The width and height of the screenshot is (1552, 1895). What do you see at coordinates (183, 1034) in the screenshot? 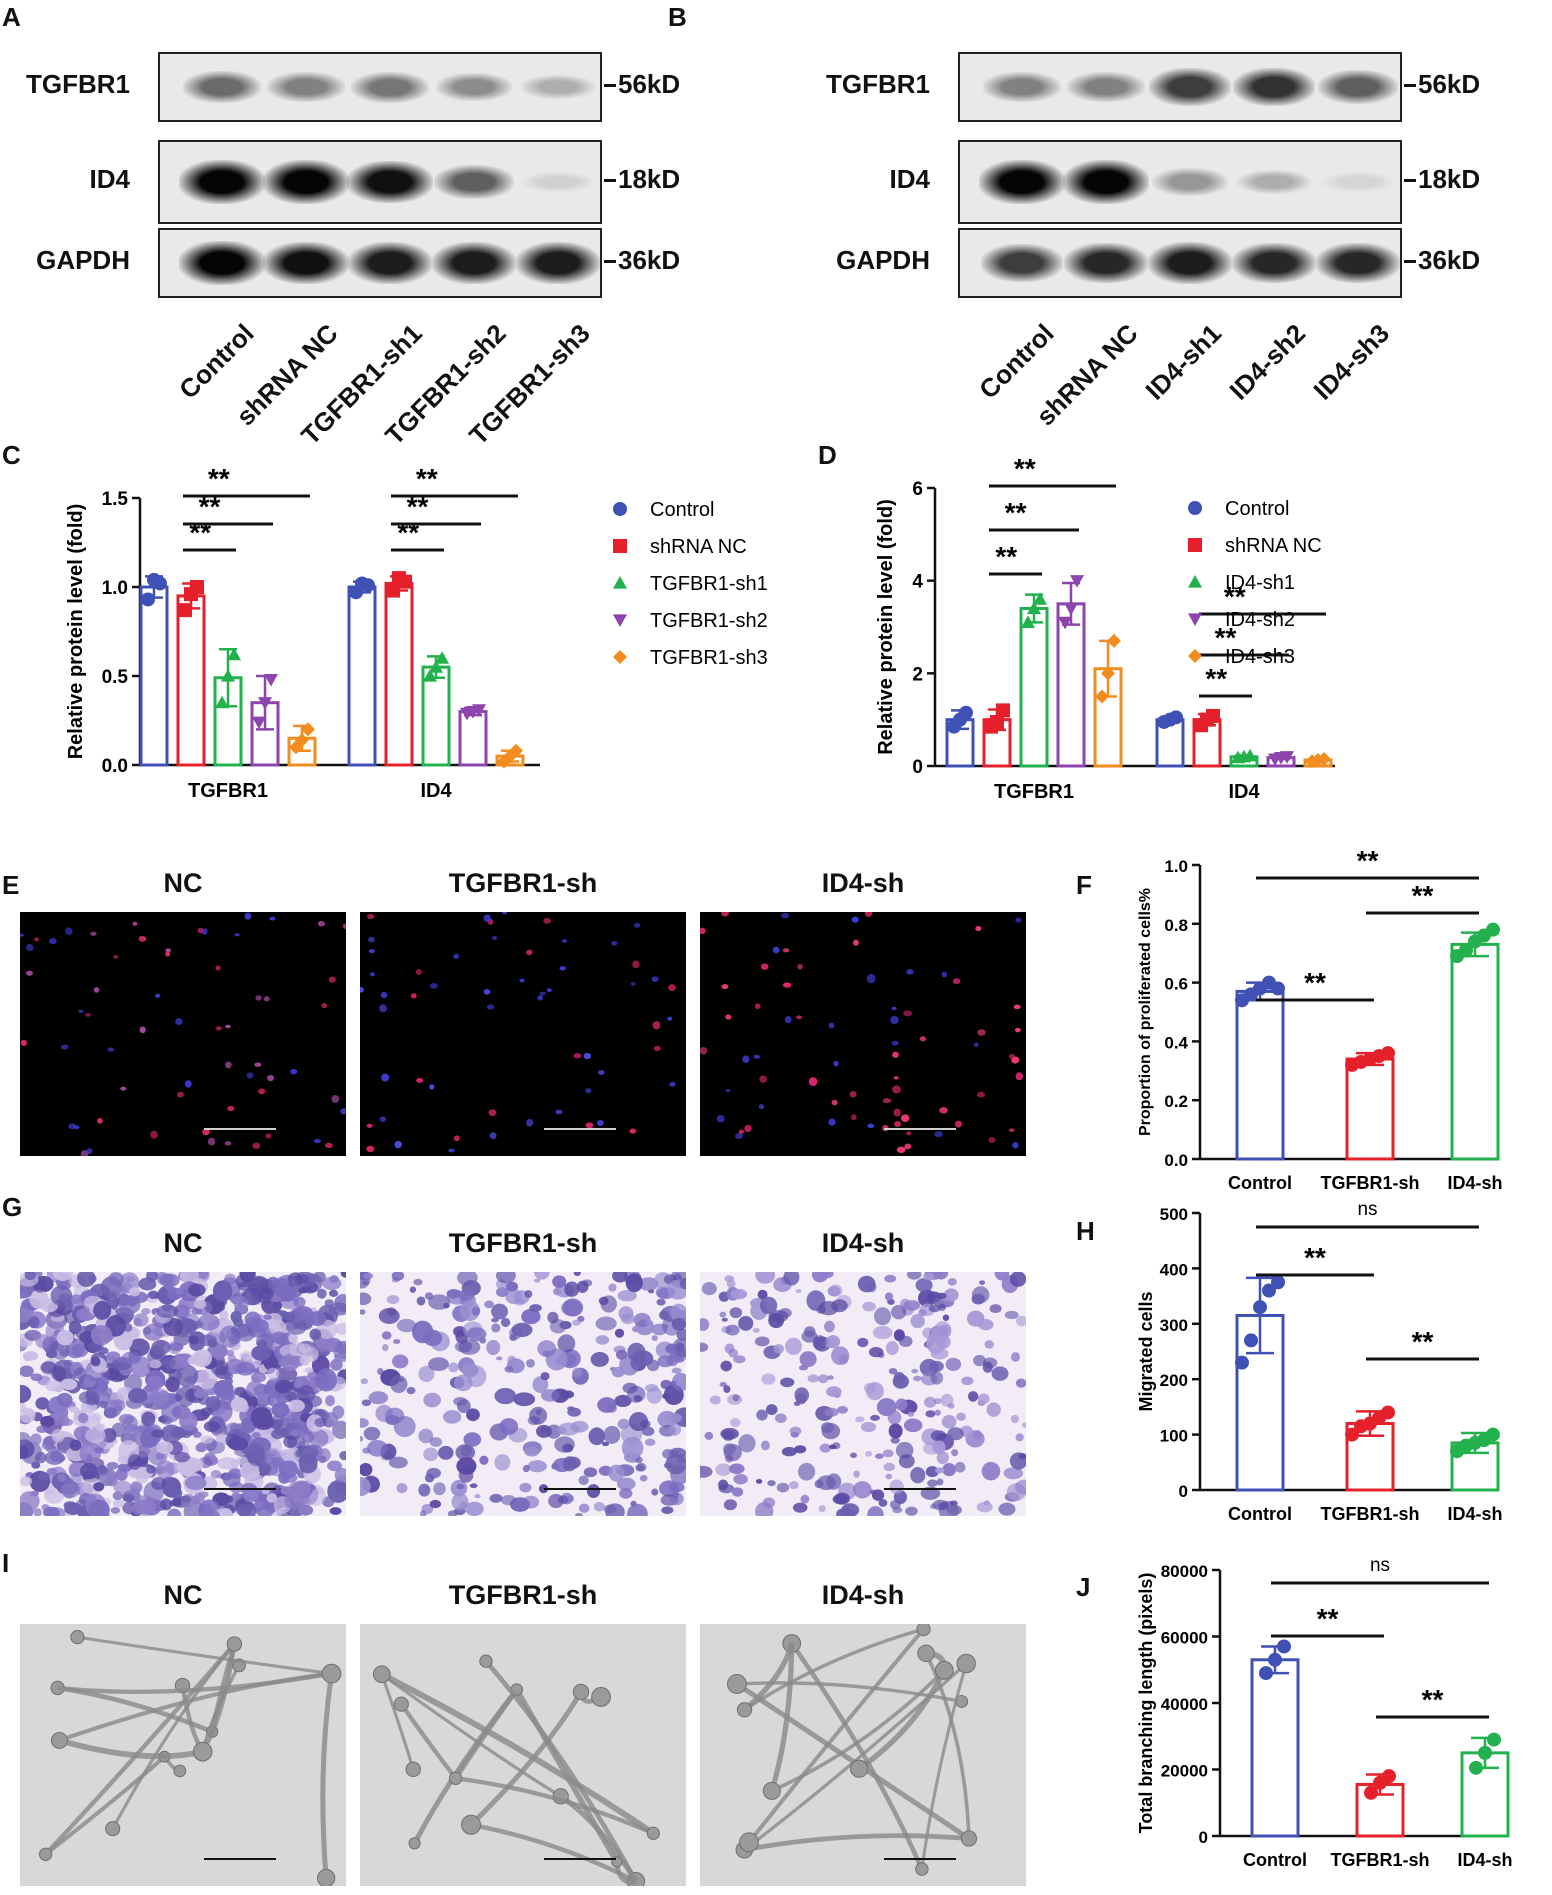
I see `fluorescence-image-nc` at bounding box center [183, 1034].